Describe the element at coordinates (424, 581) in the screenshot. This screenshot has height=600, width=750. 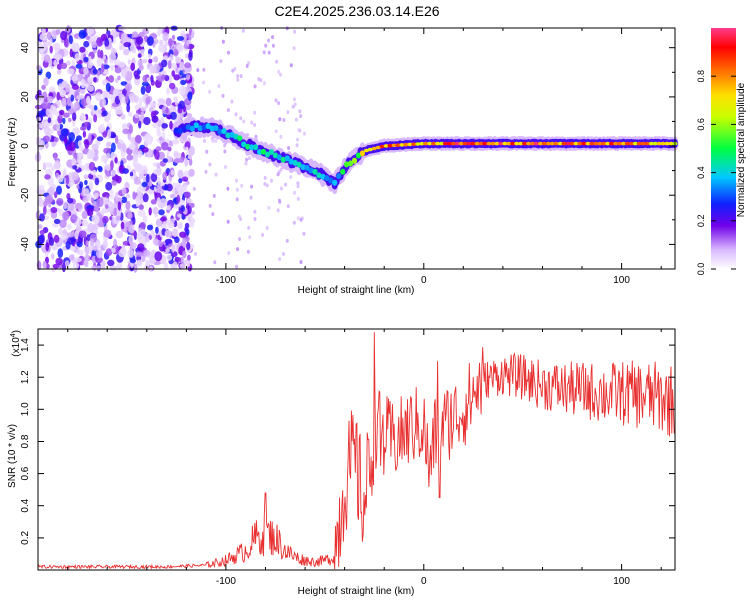
I see `x-tick-label: 0` at that location.